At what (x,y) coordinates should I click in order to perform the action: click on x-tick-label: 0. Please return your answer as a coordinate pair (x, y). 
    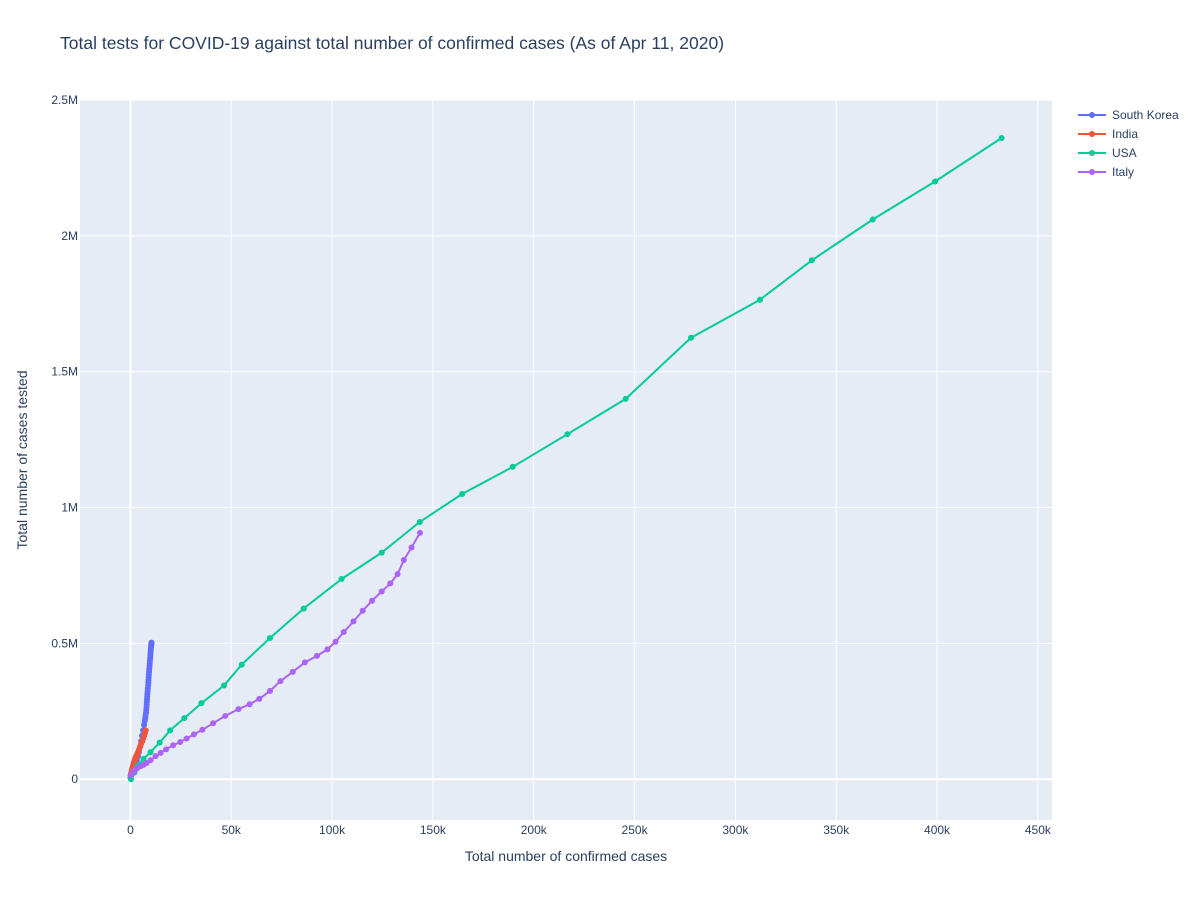
    Looking at the image, I should click on (130, 830).